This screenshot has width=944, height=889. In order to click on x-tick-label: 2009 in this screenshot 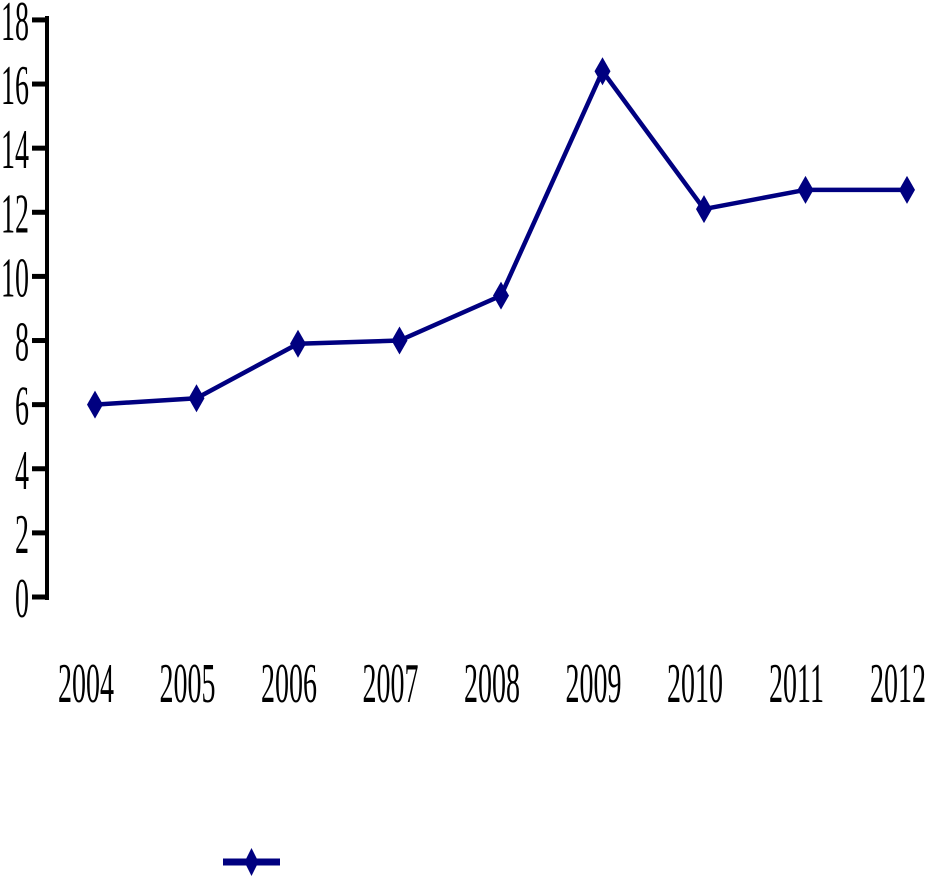, I will do `click(594, 684)`.